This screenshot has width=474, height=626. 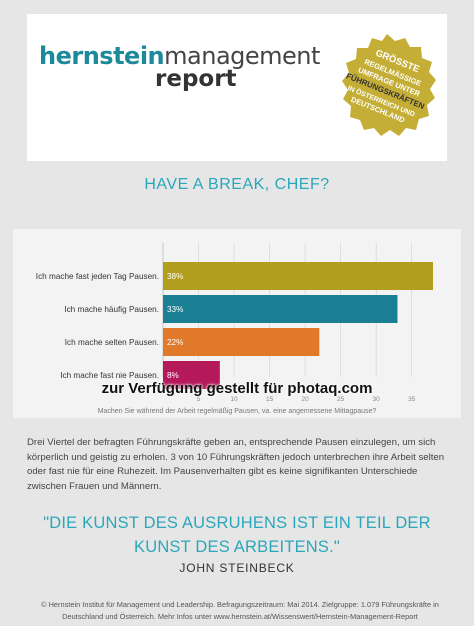 I want to click on category-label: Ich mache fast nie Pausen., so click(x=109, y=375).